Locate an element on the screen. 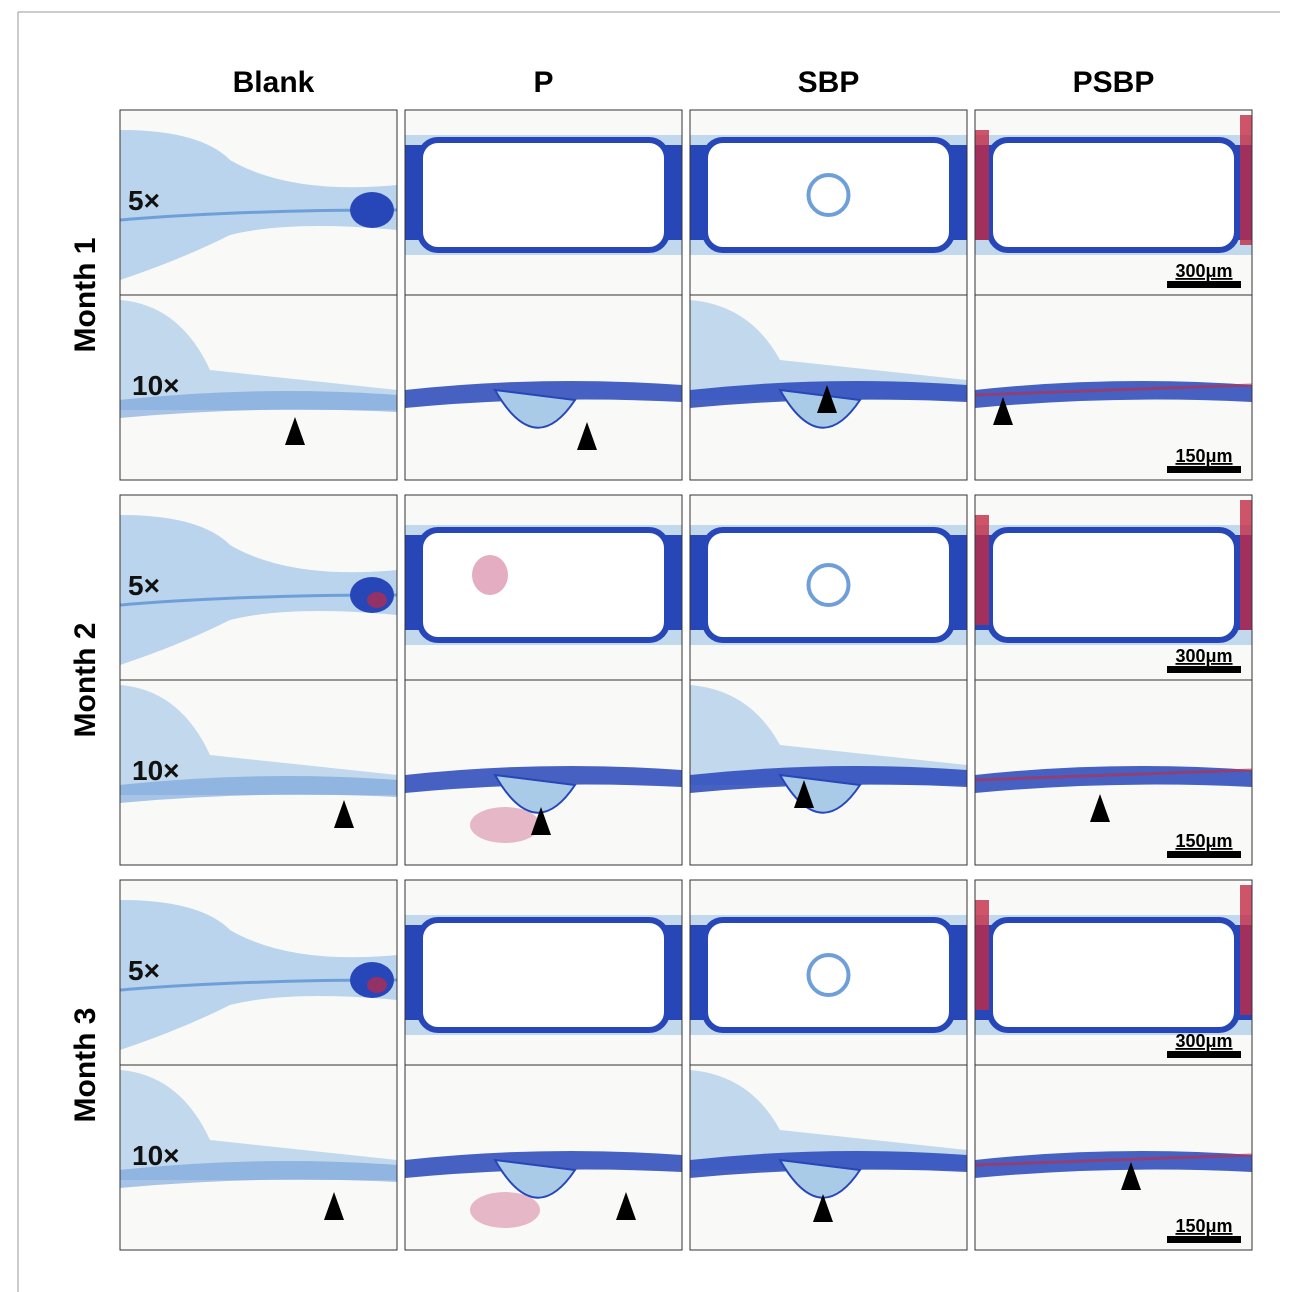  scale-bar-label: 150μm is located at coordinates (1203, 1226).